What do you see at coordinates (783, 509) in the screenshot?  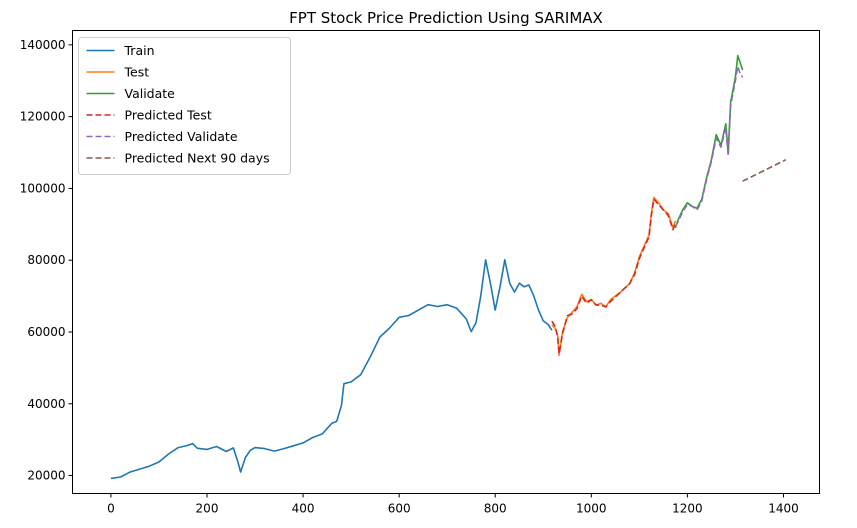 I see `x-tick-label: 1400` at bounding box center [783, 509].